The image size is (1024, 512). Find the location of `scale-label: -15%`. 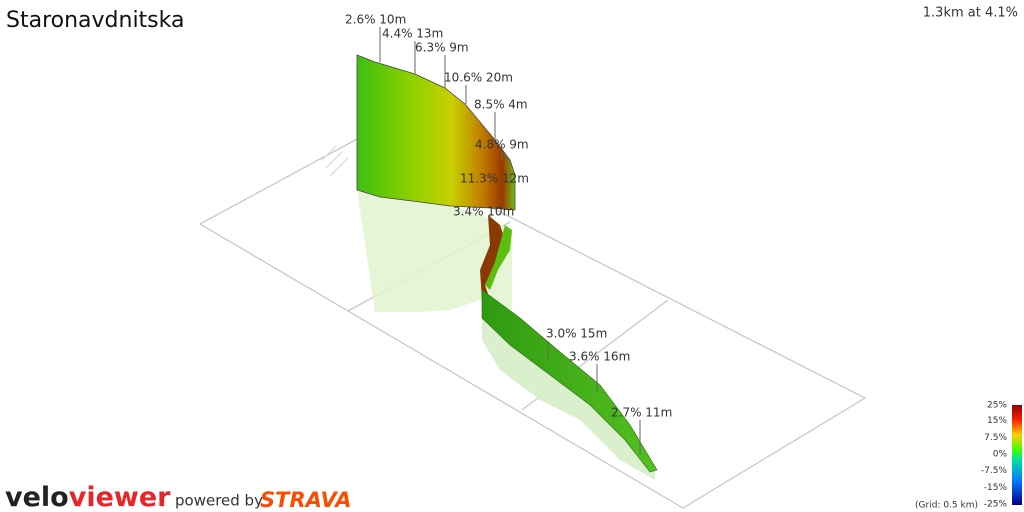

scale-label: -15% is located at coordinates (996, 488).